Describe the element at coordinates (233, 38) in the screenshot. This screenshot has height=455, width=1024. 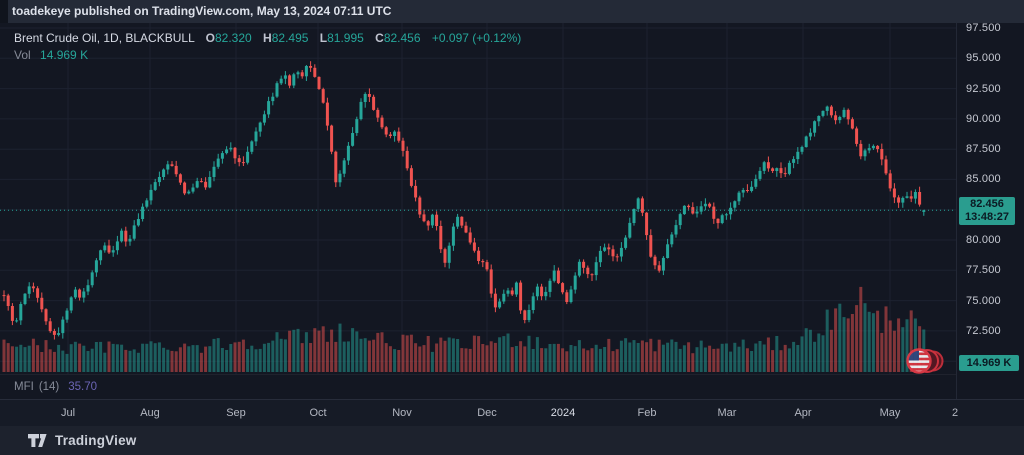
I see `open-value: 82.320` at that location.